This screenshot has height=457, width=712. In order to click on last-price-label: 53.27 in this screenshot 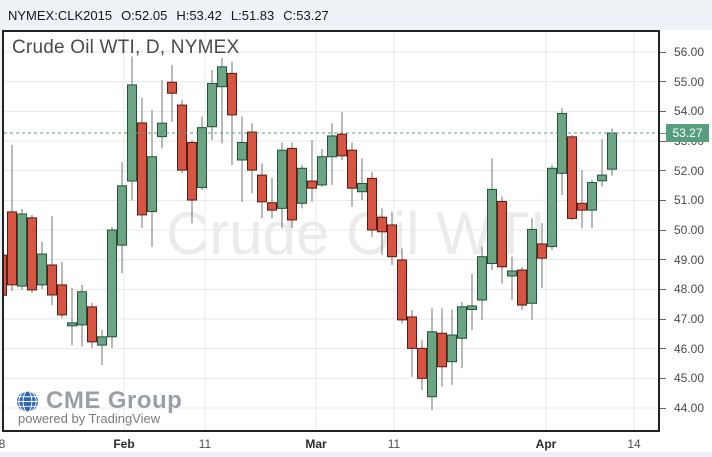, I will do `click(687, 132)`.